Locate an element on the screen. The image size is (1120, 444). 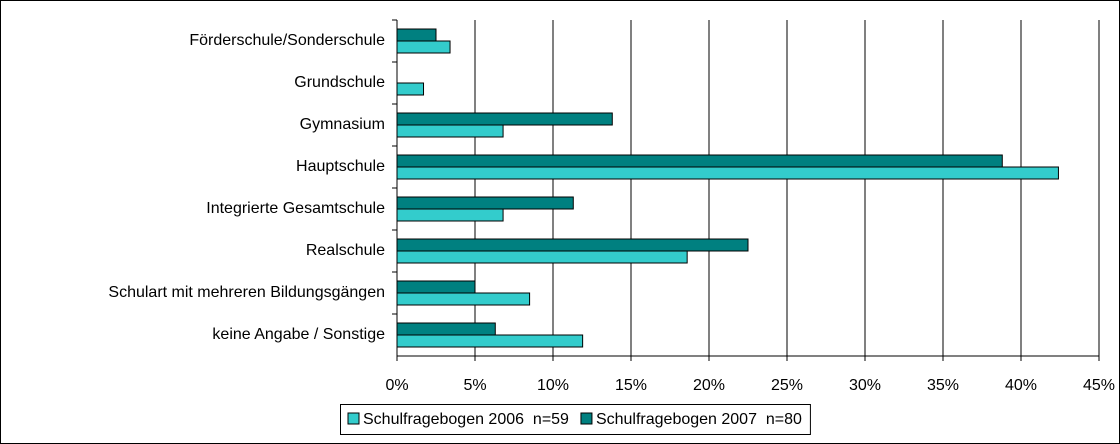
y-tick-label: Förderschule/Sonderschule is located at coordinates (287, 40).